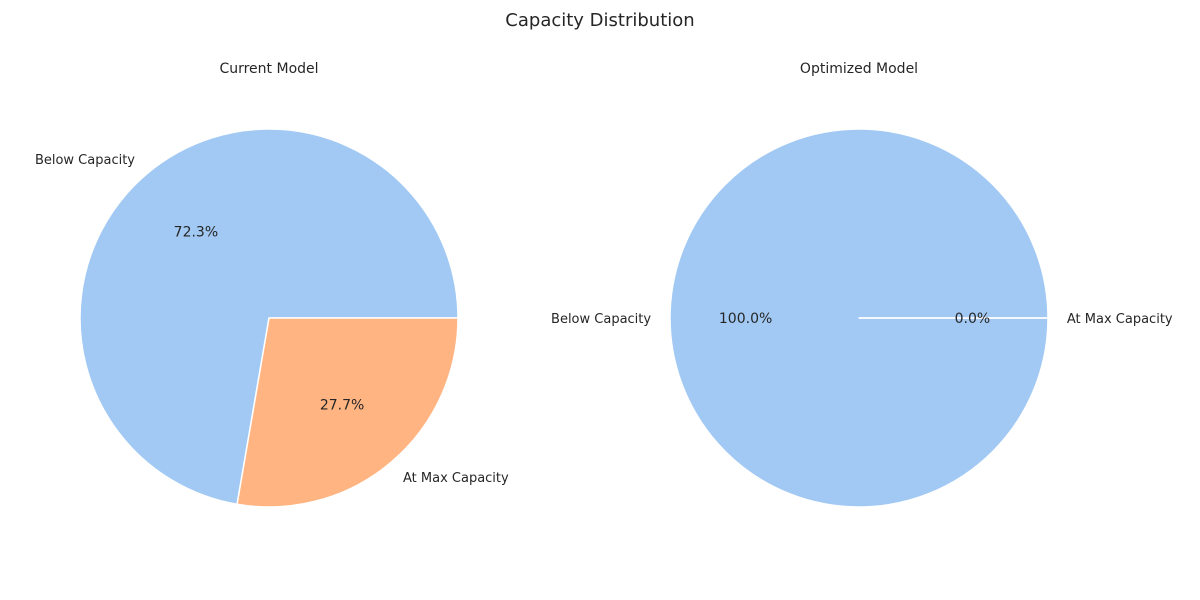  I want to click on pie-slice-at-max-capacity, so click(347, 412).